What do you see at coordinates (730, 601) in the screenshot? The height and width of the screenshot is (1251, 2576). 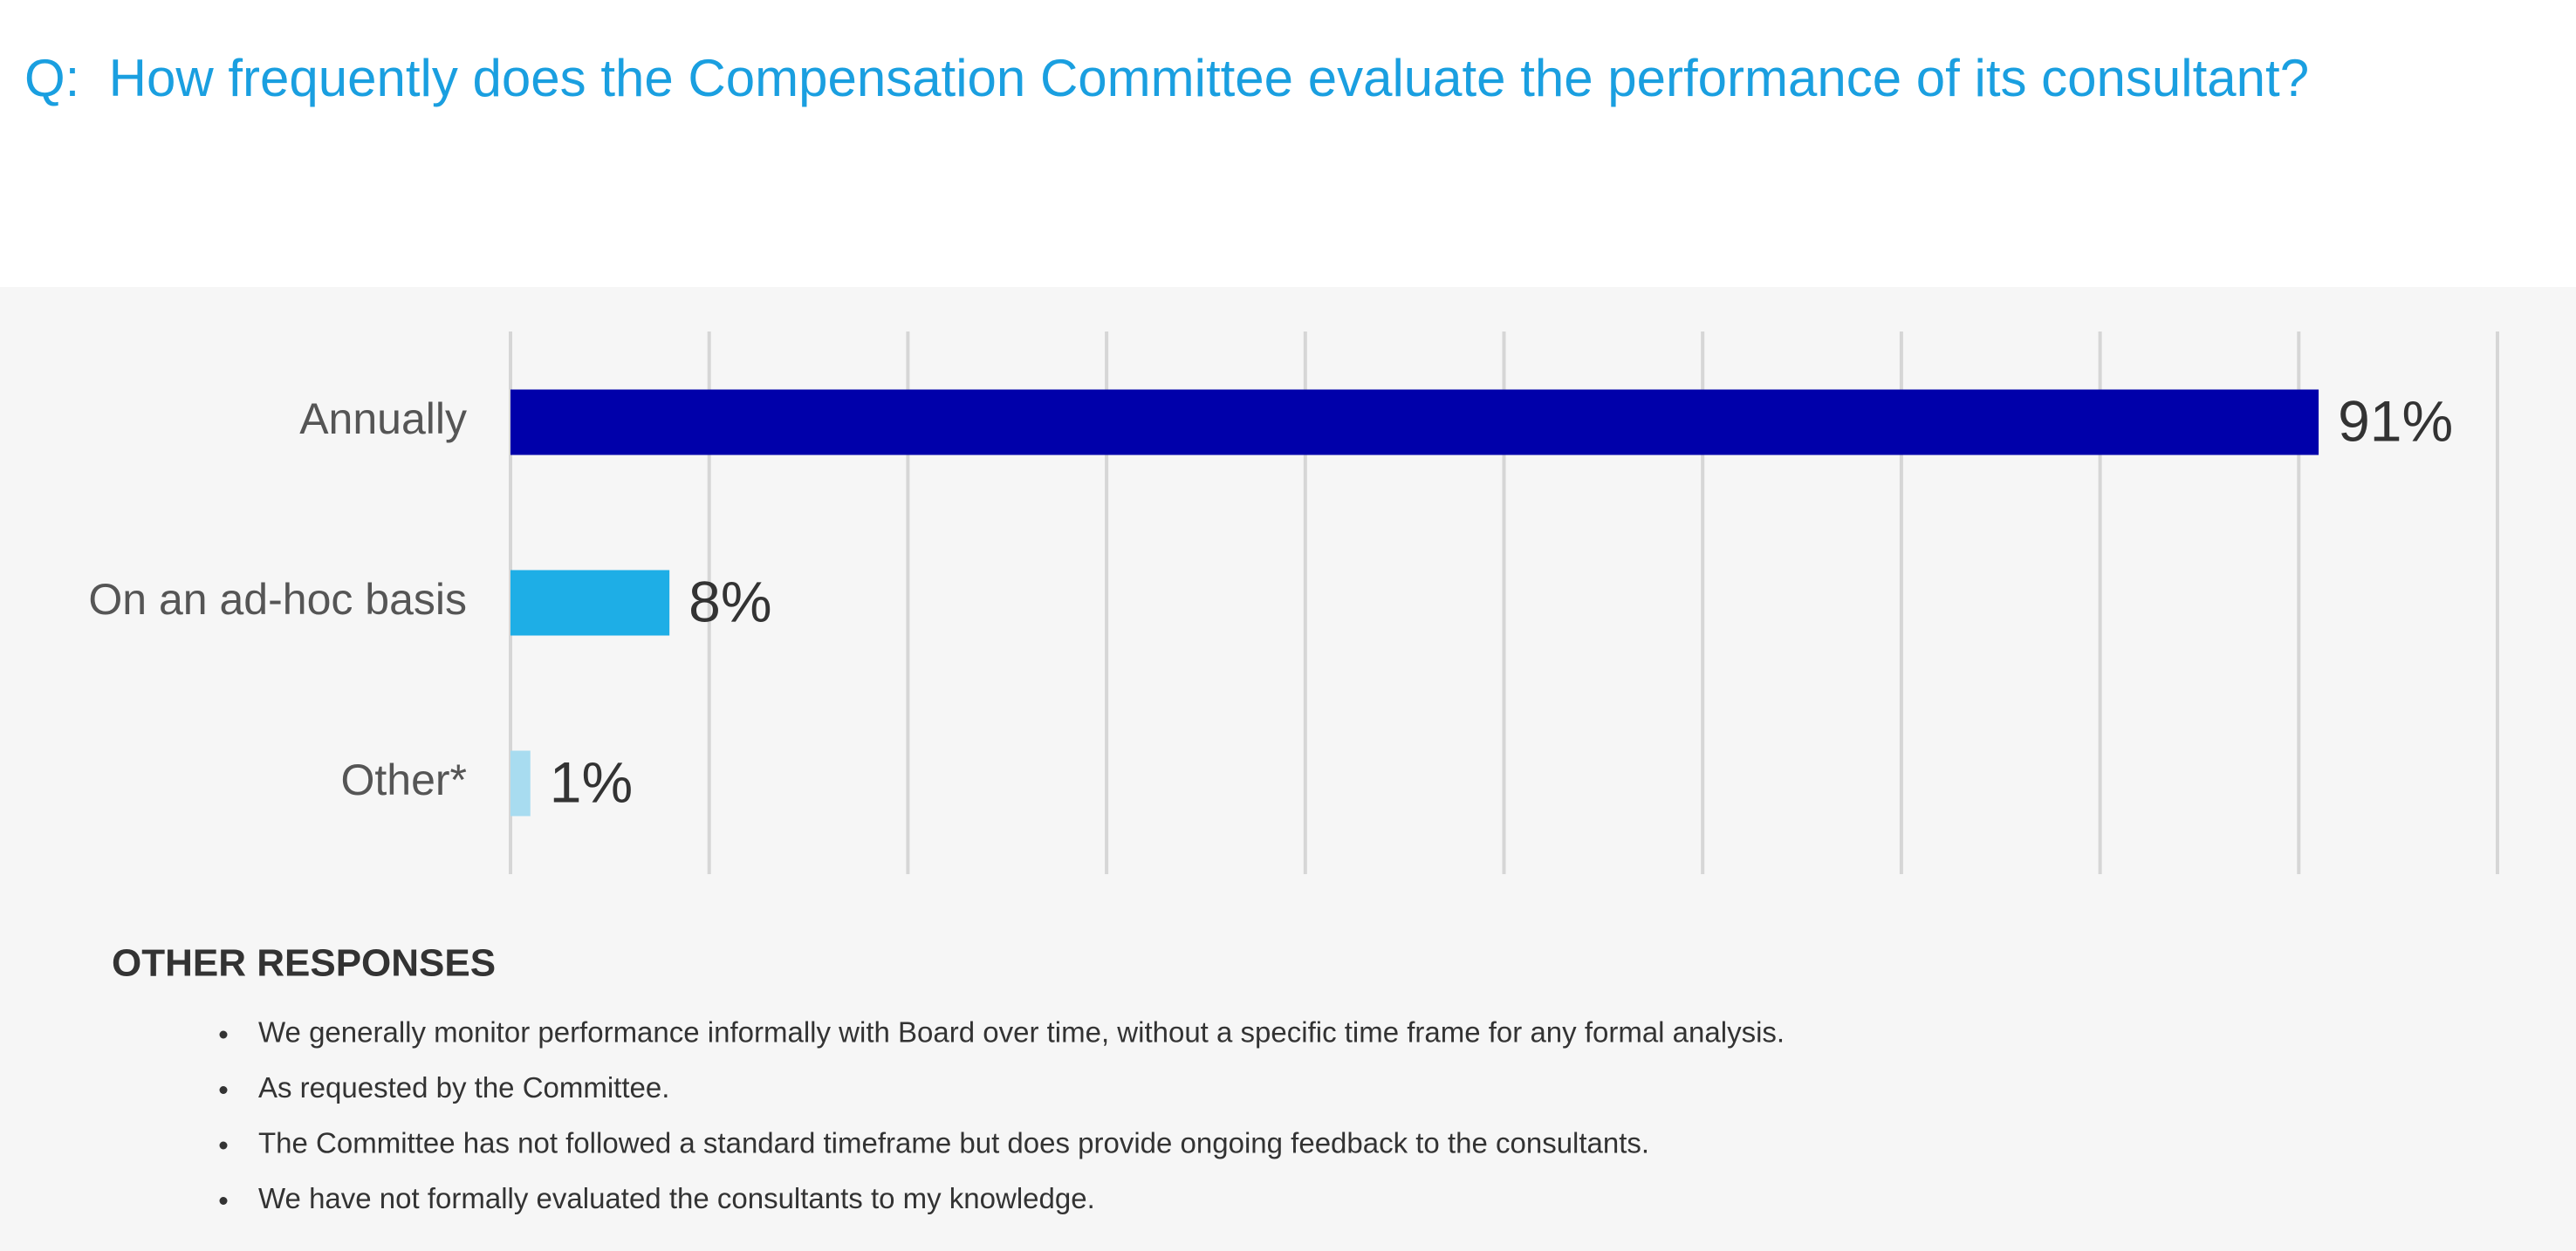 I see `value-label: 8%` at bounding box center [730, 601].